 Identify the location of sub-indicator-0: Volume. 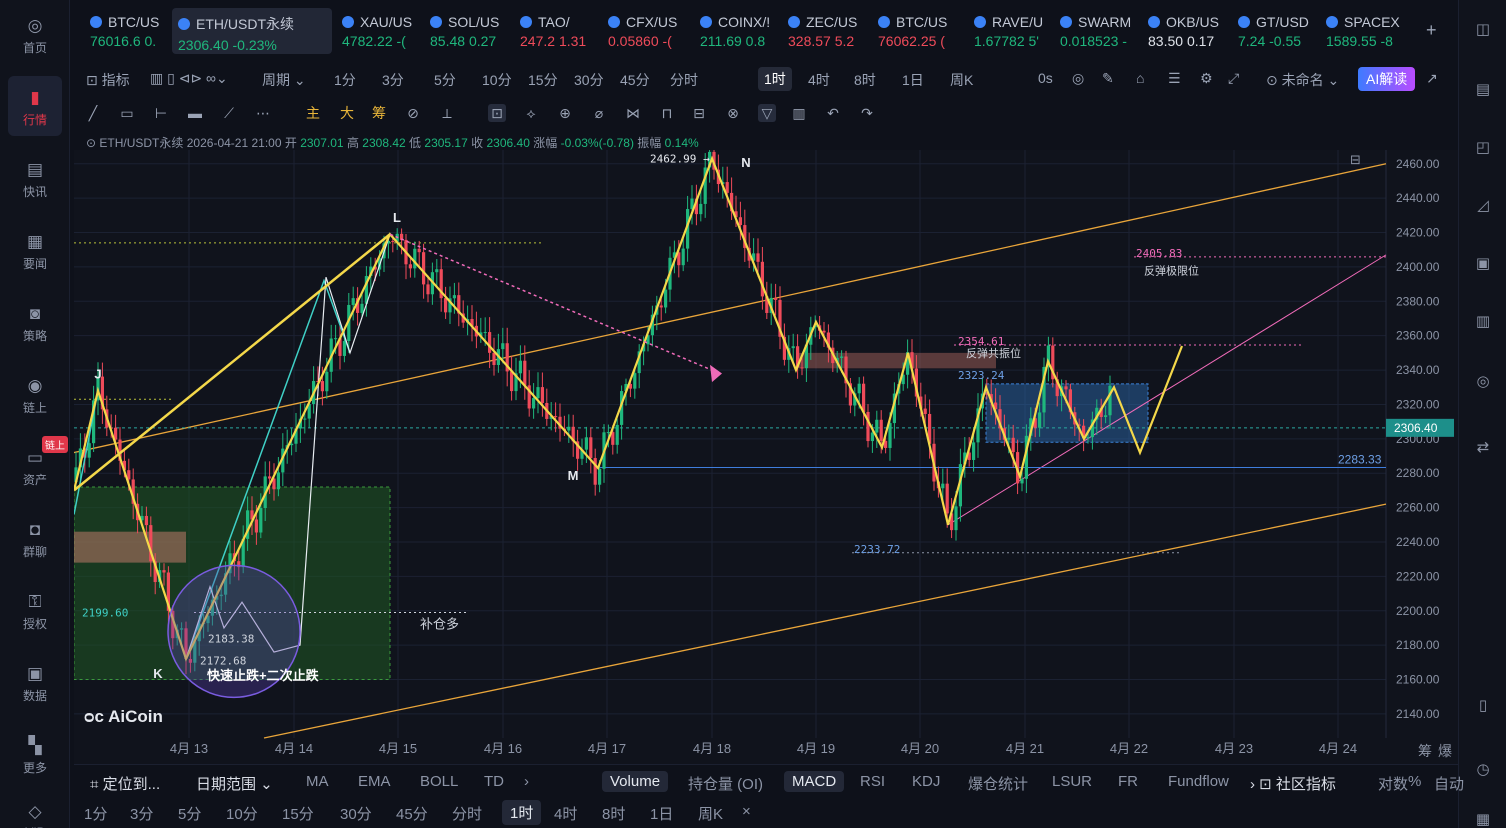
(635, 781).